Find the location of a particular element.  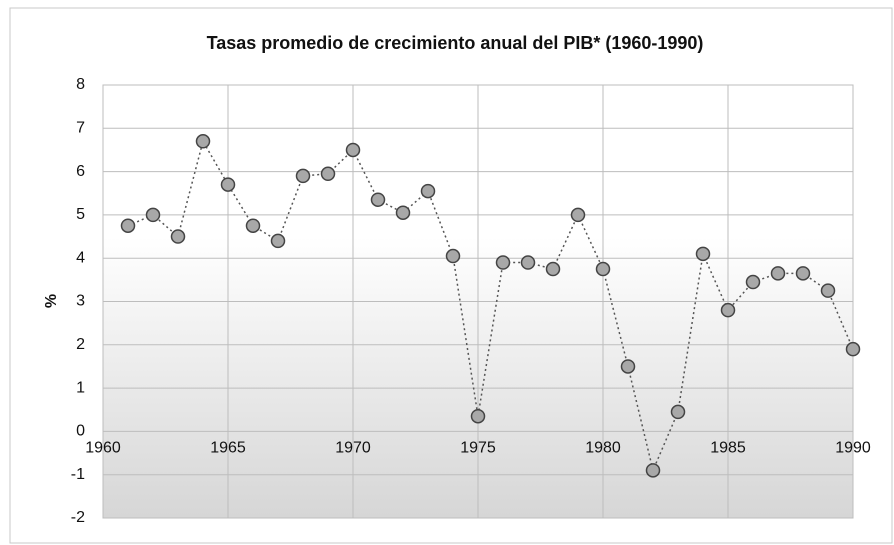

y-tick-label: 4 is located at coordinates (80, 257).